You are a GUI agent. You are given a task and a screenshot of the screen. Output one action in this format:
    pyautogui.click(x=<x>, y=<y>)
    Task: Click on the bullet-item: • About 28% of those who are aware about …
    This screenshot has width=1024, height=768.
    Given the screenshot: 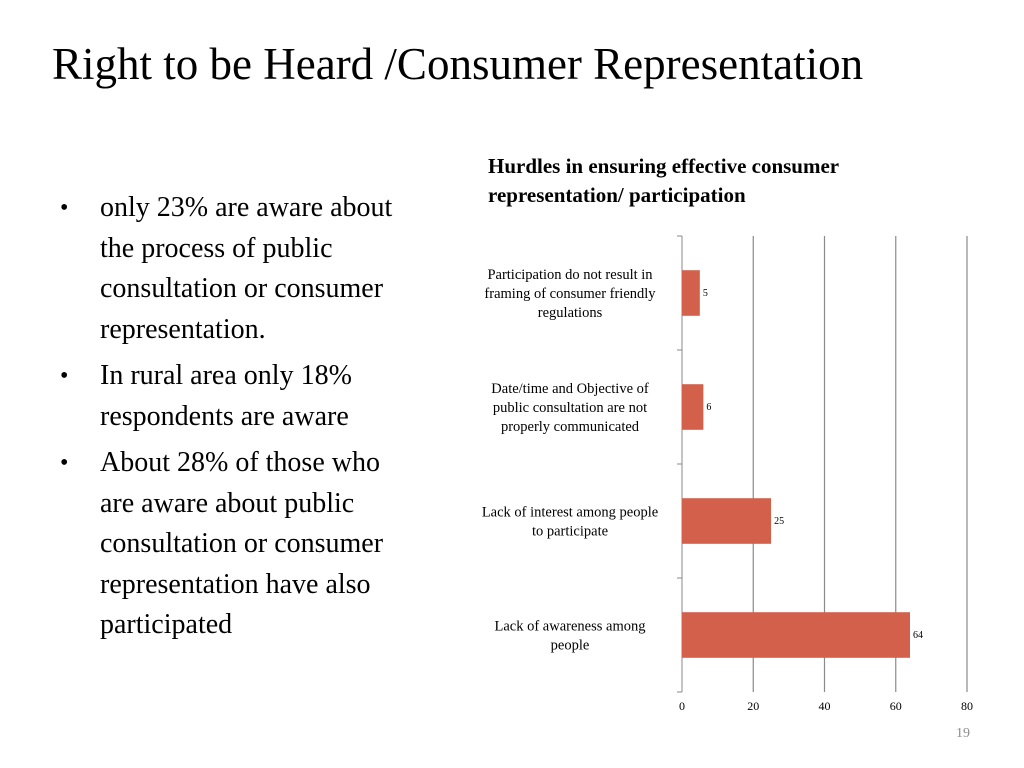 What is the action you would take?
    pyautogui.click(x=235, y=544)
    